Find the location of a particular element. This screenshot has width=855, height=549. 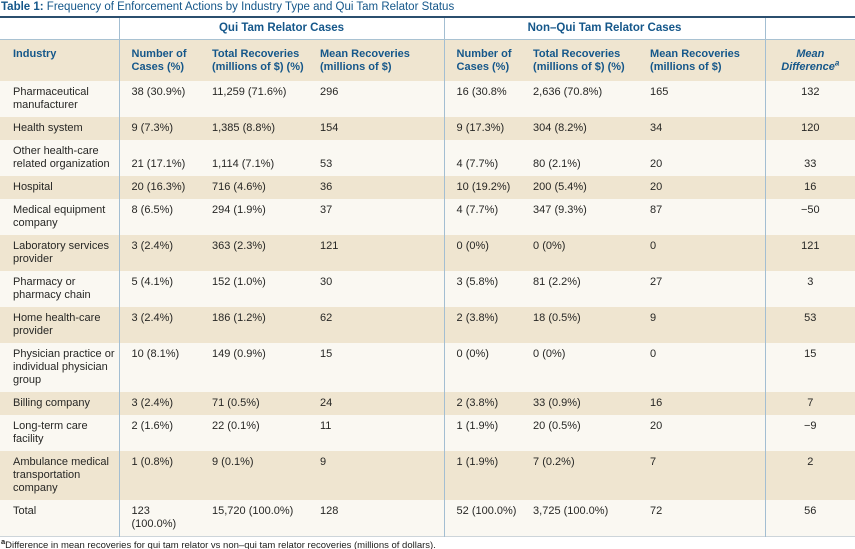

mean-difference-cell: 16 is located at coordinates (809, 187).